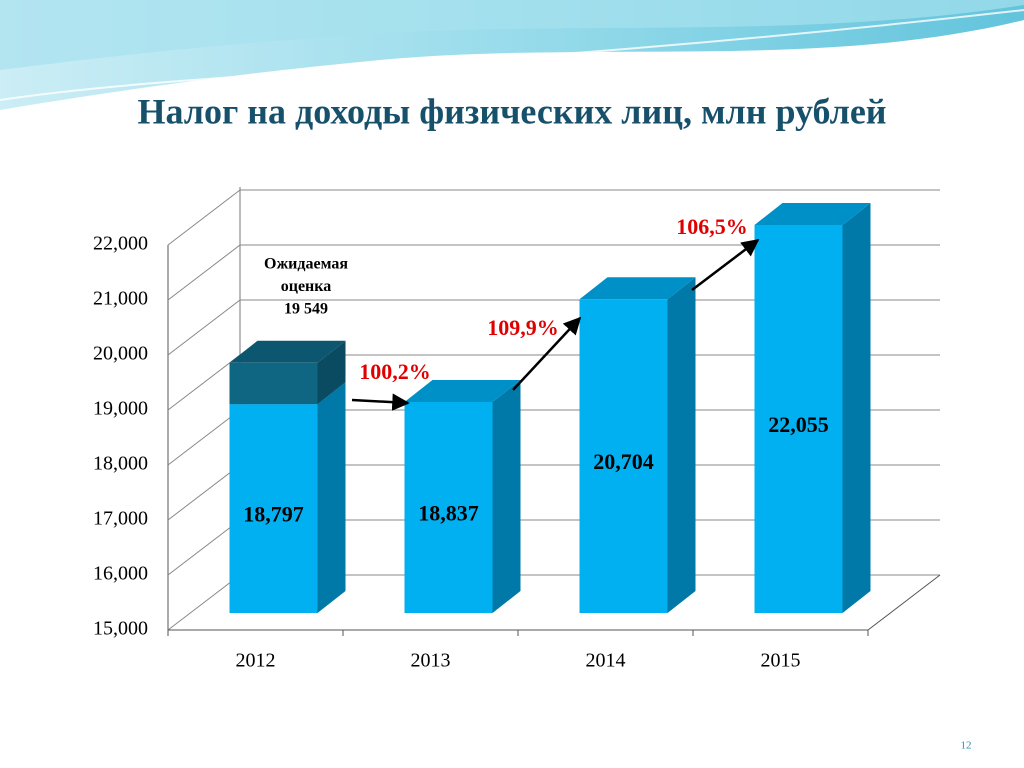 Image resolution: width=1024 pixels, height=768 pixels. What do you see at coordinates (287, 351) in the screenshot?
I see `expected-segment-top` at bounding box center [287, 351].